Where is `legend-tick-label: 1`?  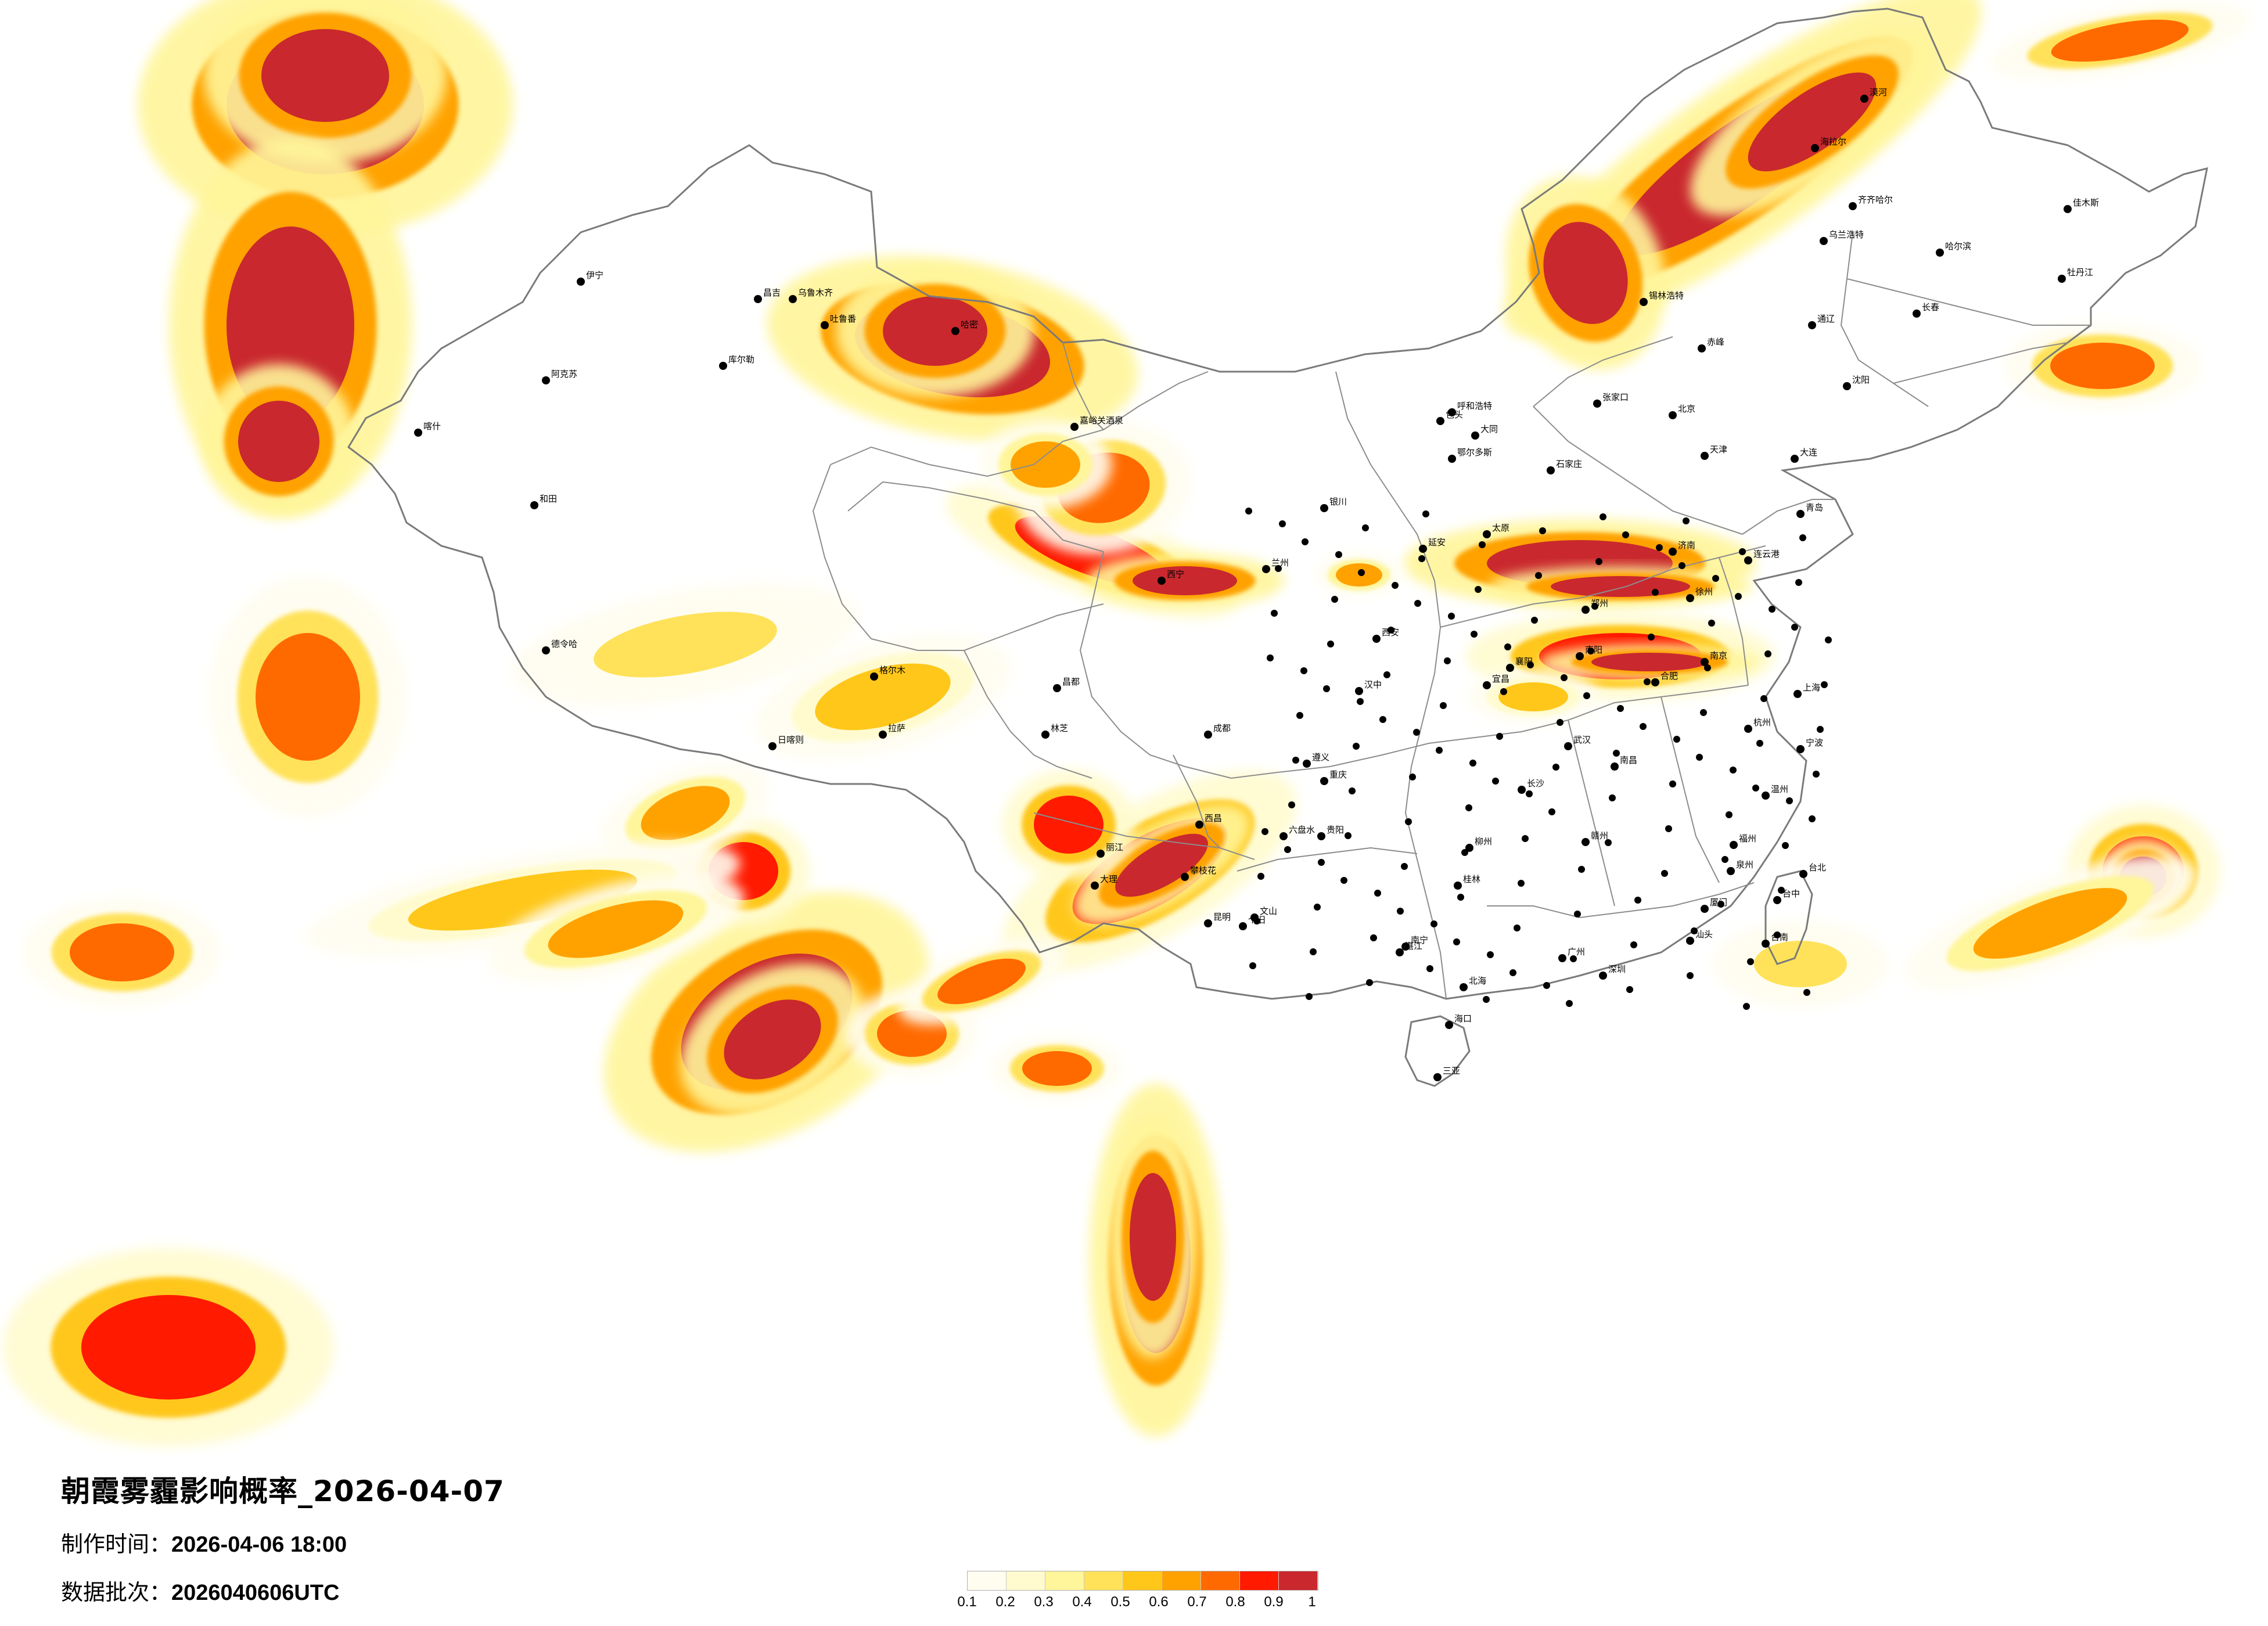 legend-tick-label: 1 is located at coordinates (1312, 1602).